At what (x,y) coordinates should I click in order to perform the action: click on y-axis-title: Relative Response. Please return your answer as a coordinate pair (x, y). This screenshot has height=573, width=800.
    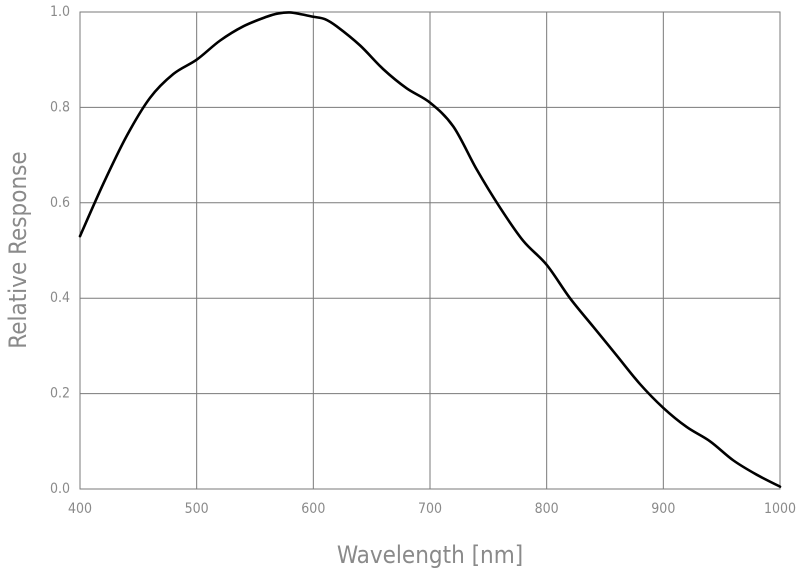
    Looking at the image, I should click on (18, 249).